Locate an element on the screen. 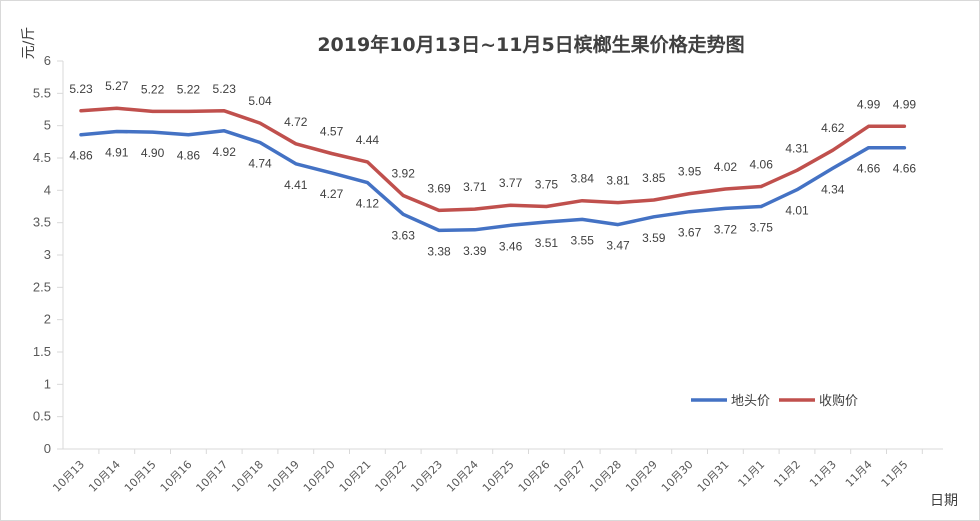 This screenshot has width=980, height=521. x-tick-label: 10月23 is located at coordinates (426, 476).